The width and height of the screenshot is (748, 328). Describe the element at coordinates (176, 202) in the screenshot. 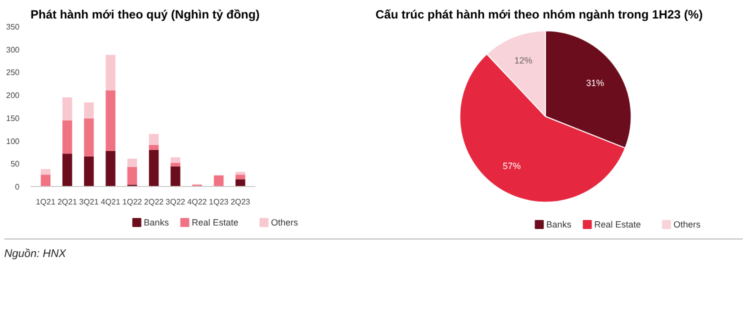

I see `x-tick-label: 3Q22` at that location.